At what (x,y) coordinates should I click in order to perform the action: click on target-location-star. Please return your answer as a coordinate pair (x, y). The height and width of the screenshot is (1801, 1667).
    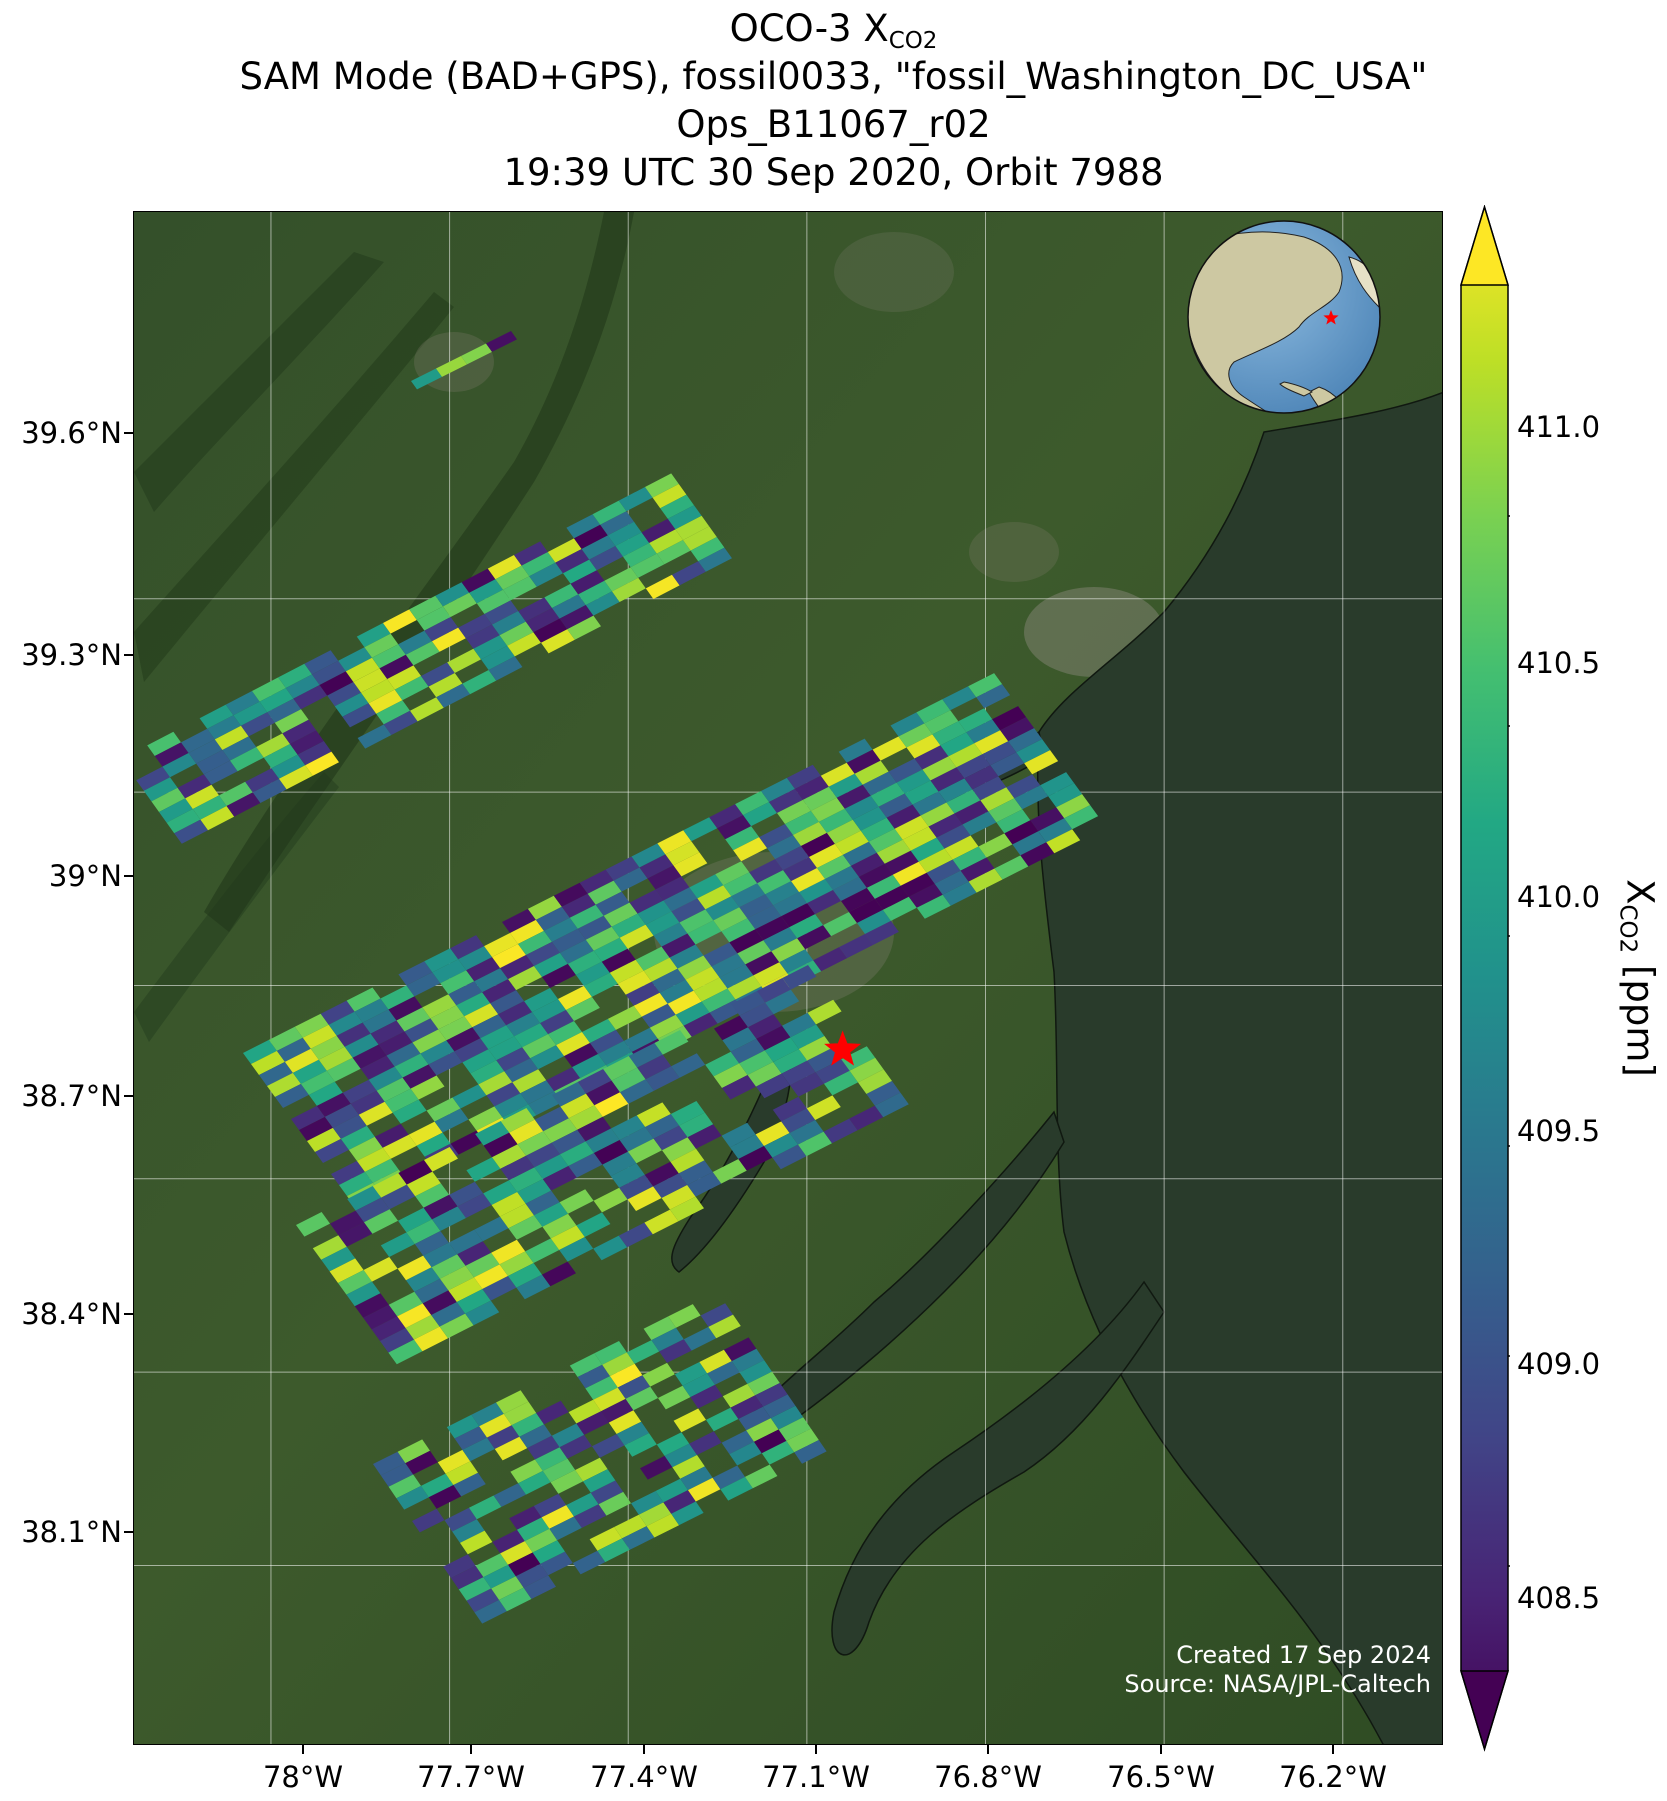
    Looking at the image, I should click on (843, 1048).